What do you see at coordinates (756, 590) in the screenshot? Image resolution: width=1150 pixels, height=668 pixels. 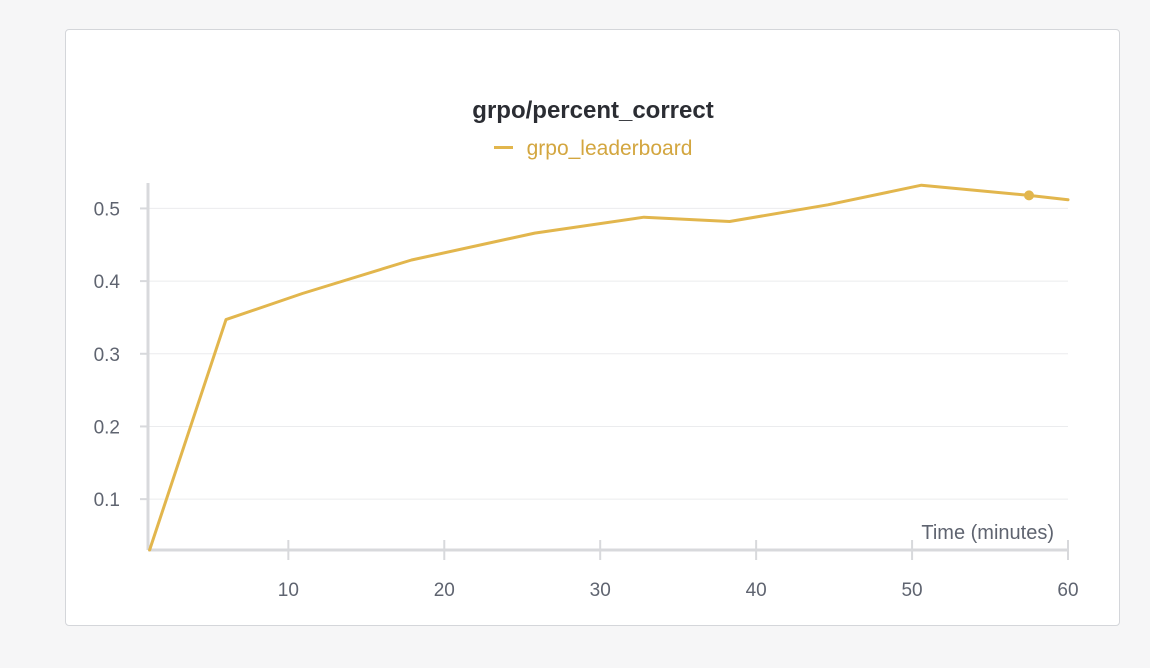 I see `x-tick-label: 40` at bounding box center [756, 590].